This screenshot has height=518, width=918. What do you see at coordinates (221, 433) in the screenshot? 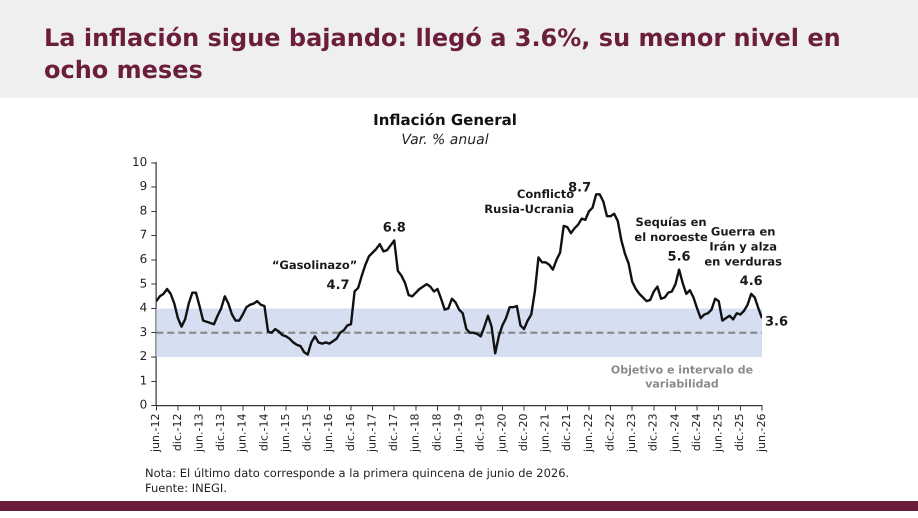
I see `x-tick-label: dic.-13` at bounding box center [221, 433].